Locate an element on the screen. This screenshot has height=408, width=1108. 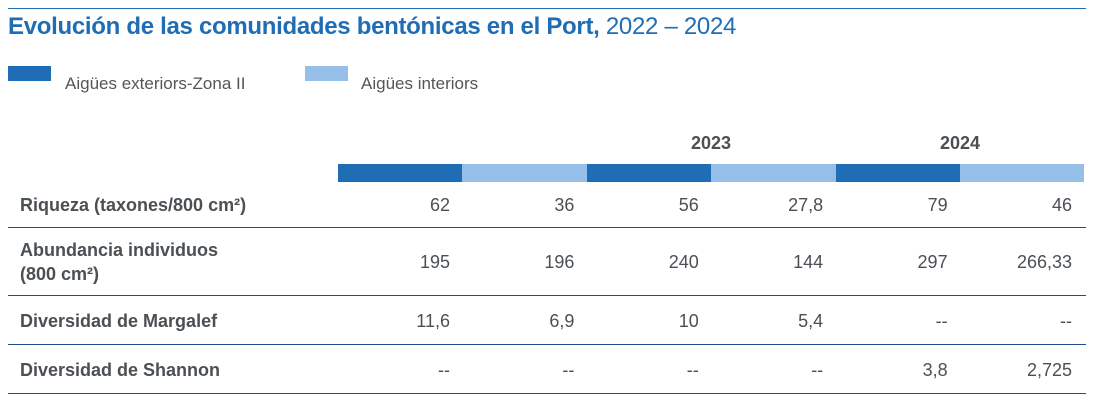
table-cell: 6,9 is located at coordinates (562, 320).